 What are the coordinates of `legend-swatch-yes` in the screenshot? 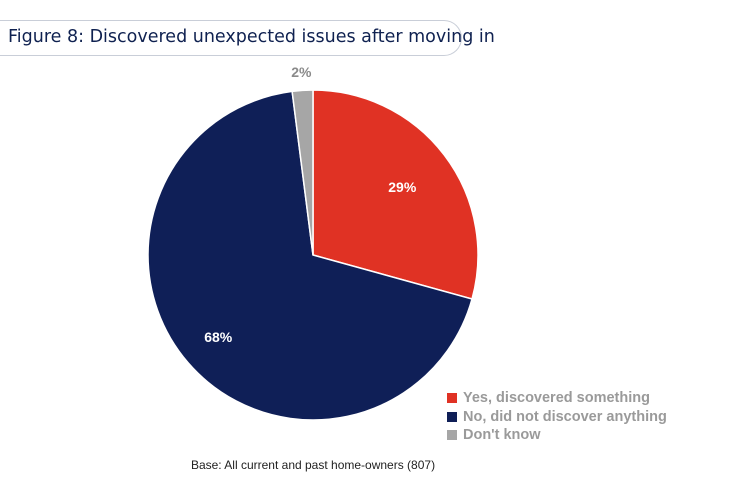 It's located at (452, 398).